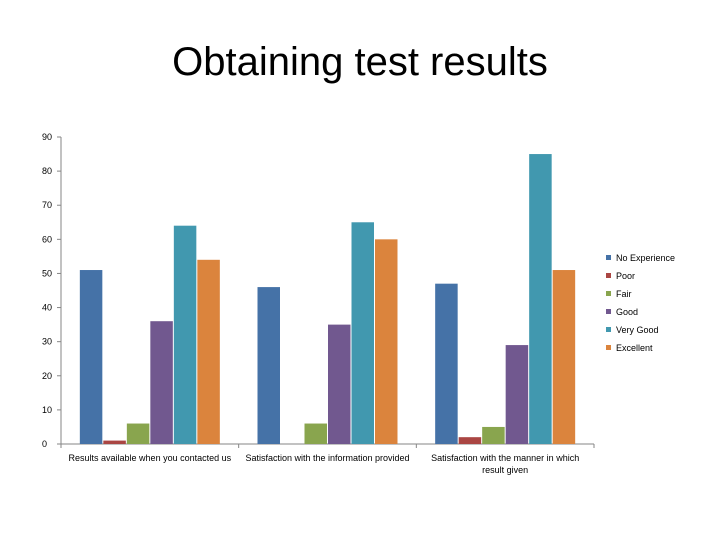 Image resolution: width=720 pixels, height=540 pixels. Describe the element at coordinates (47, 171) in the screenshot. I see `y-tick-label: 80` at that location.